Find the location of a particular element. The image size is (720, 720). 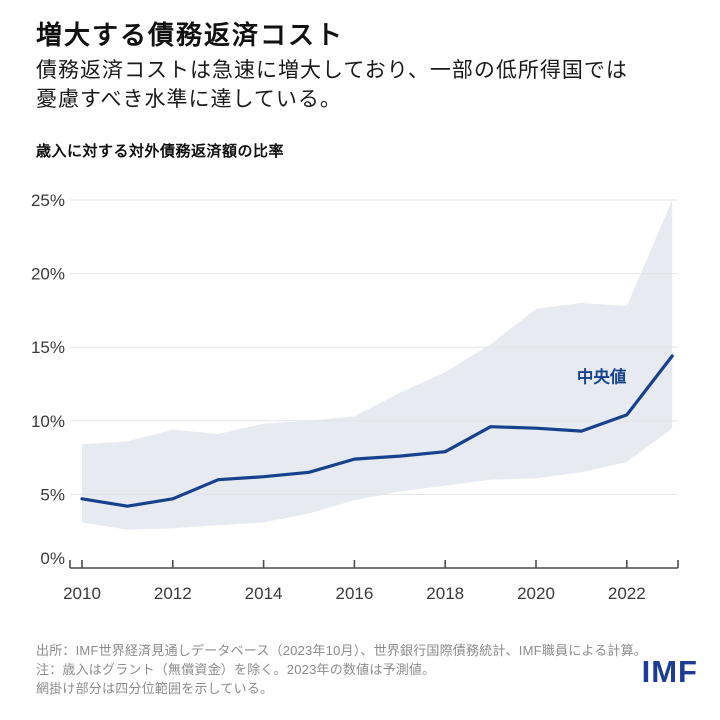

y-tick-label: 15% is located at coordinates (48, 347).